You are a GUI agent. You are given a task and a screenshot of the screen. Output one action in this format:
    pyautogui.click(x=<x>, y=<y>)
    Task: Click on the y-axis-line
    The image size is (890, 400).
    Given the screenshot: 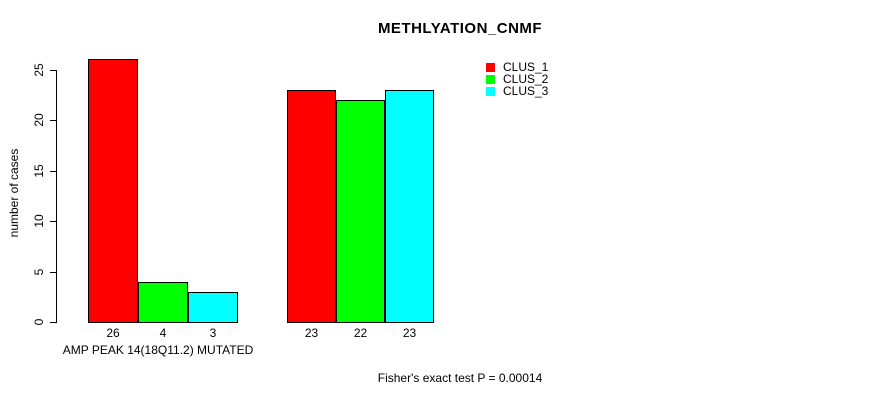 What is the action you would take?
    pyautogui.click(x=56, y=196)
    